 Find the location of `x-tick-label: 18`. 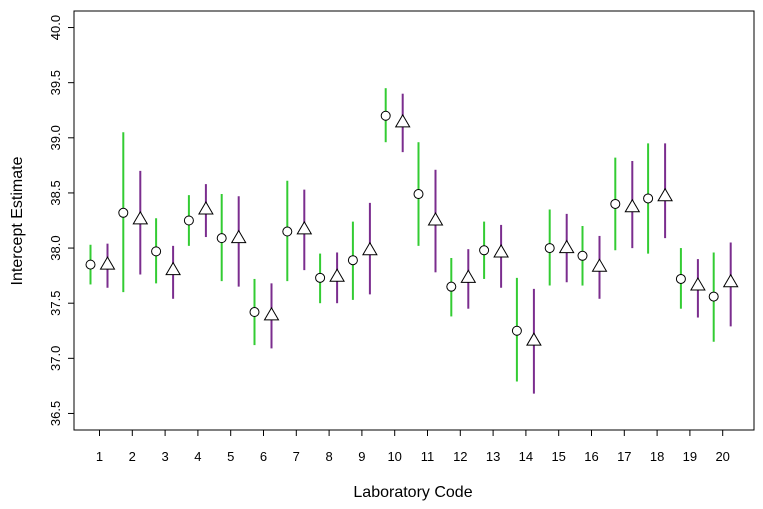

x-tick-label: 18 is located at coordinates (657, 456).